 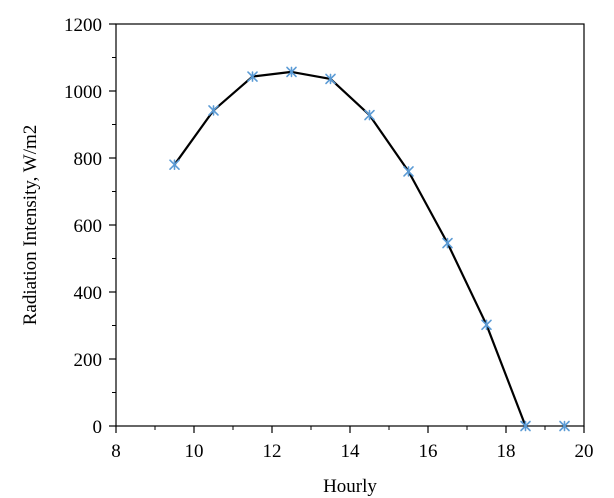 What do you see at coordinates (83, 25) in the screenshot?
I see `y-tick-label: 1200` at bounding box center [83, 25].